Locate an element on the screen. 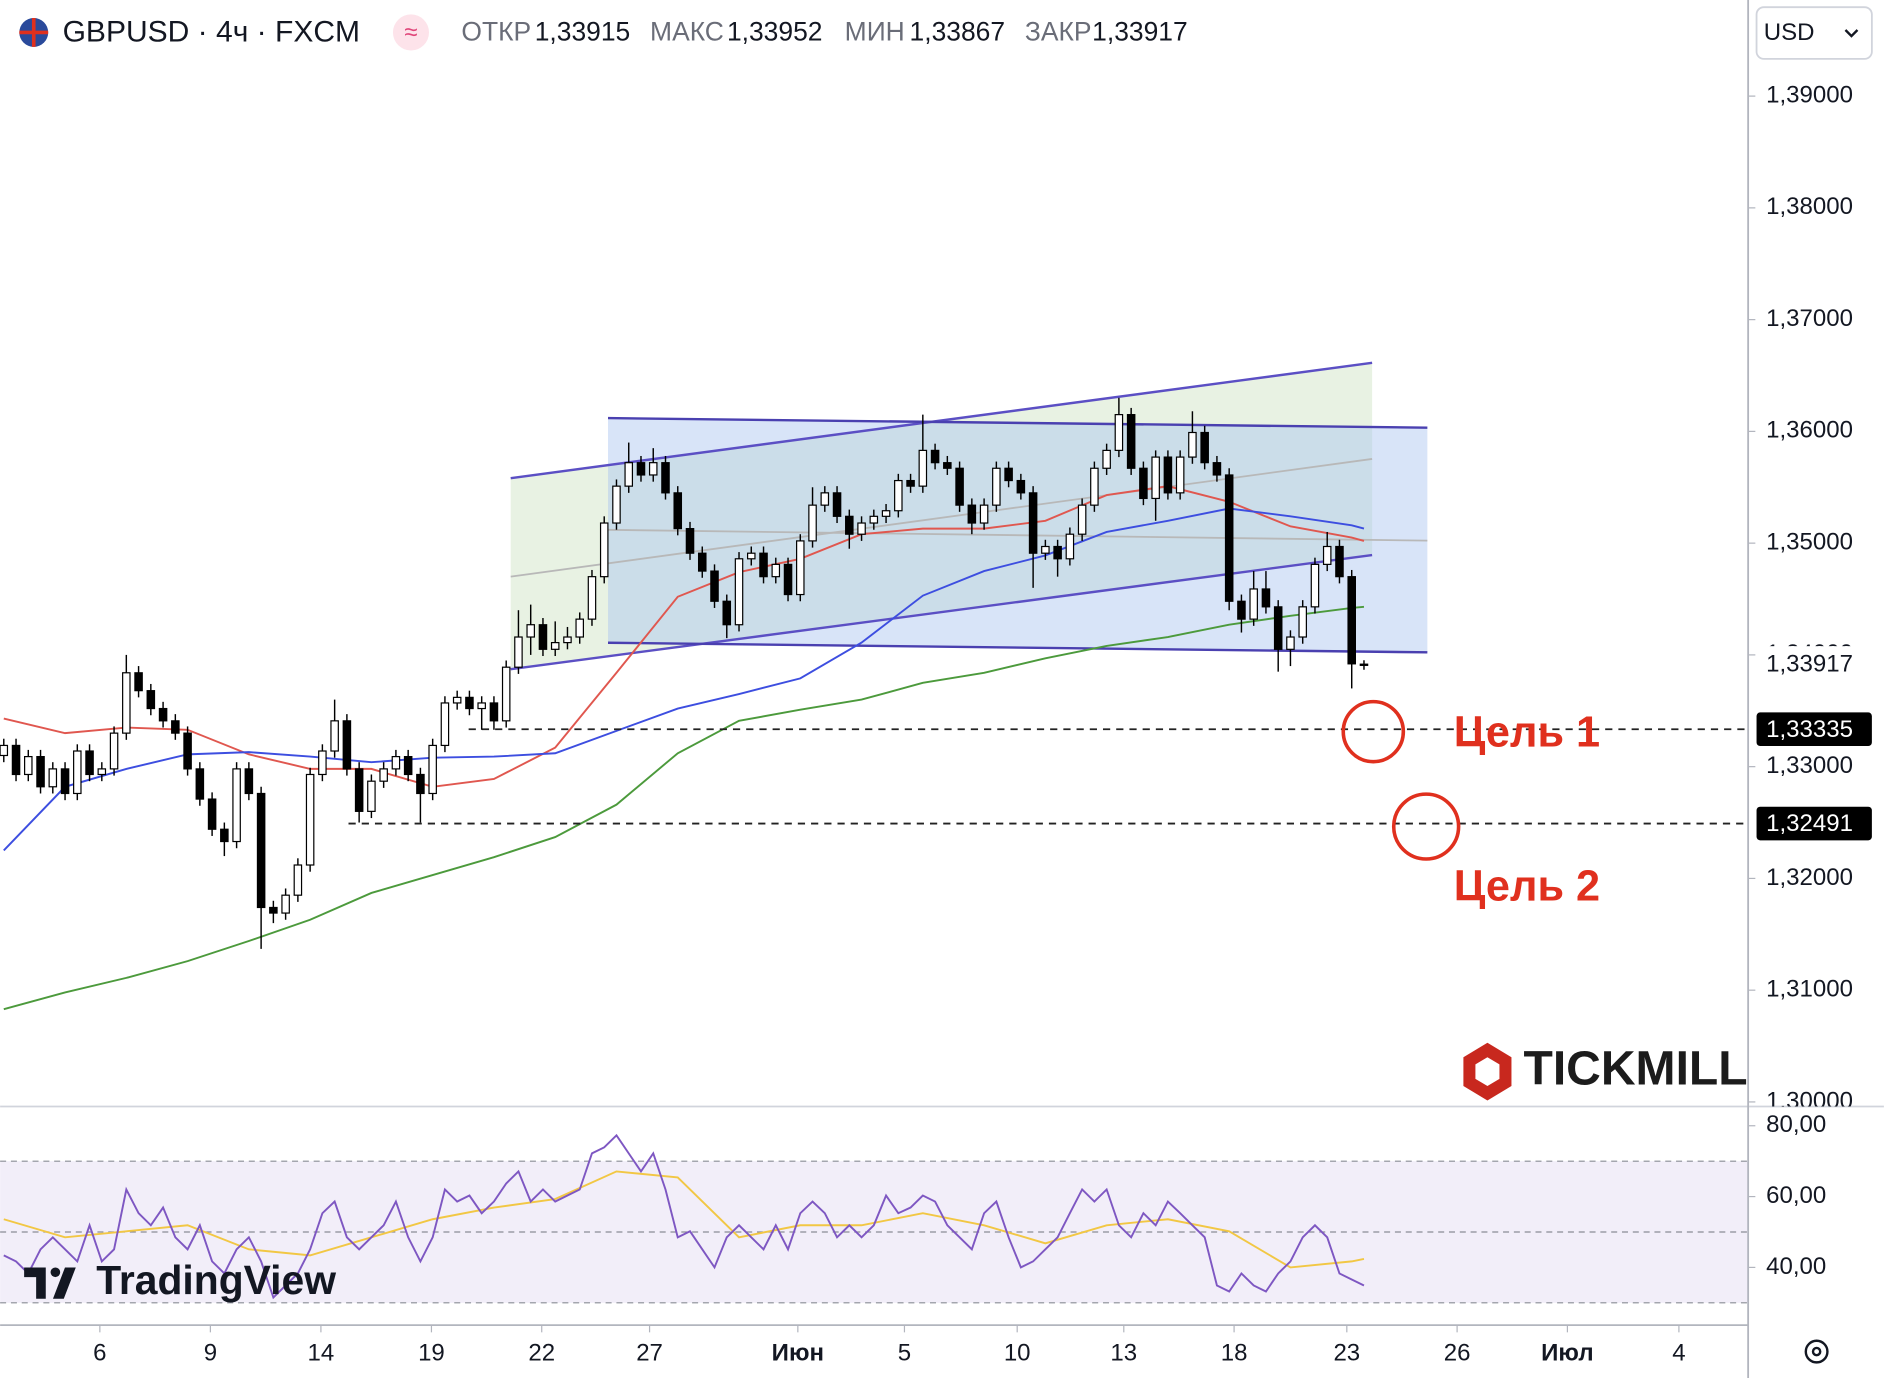 This screenshot has width=1884, height=1378. y-tick-label: 1,37000 is located at coordinates (1809, 318).